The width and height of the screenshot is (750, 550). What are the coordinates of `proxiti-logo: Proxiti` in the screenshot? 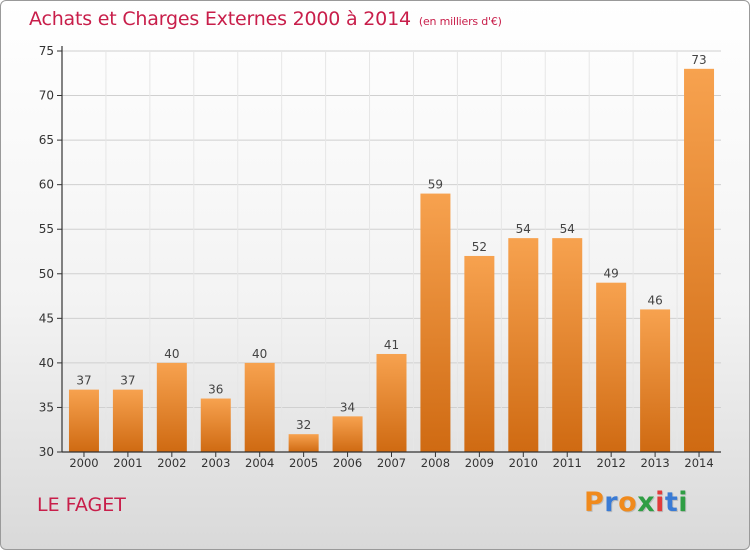 It's located at (636, 502).